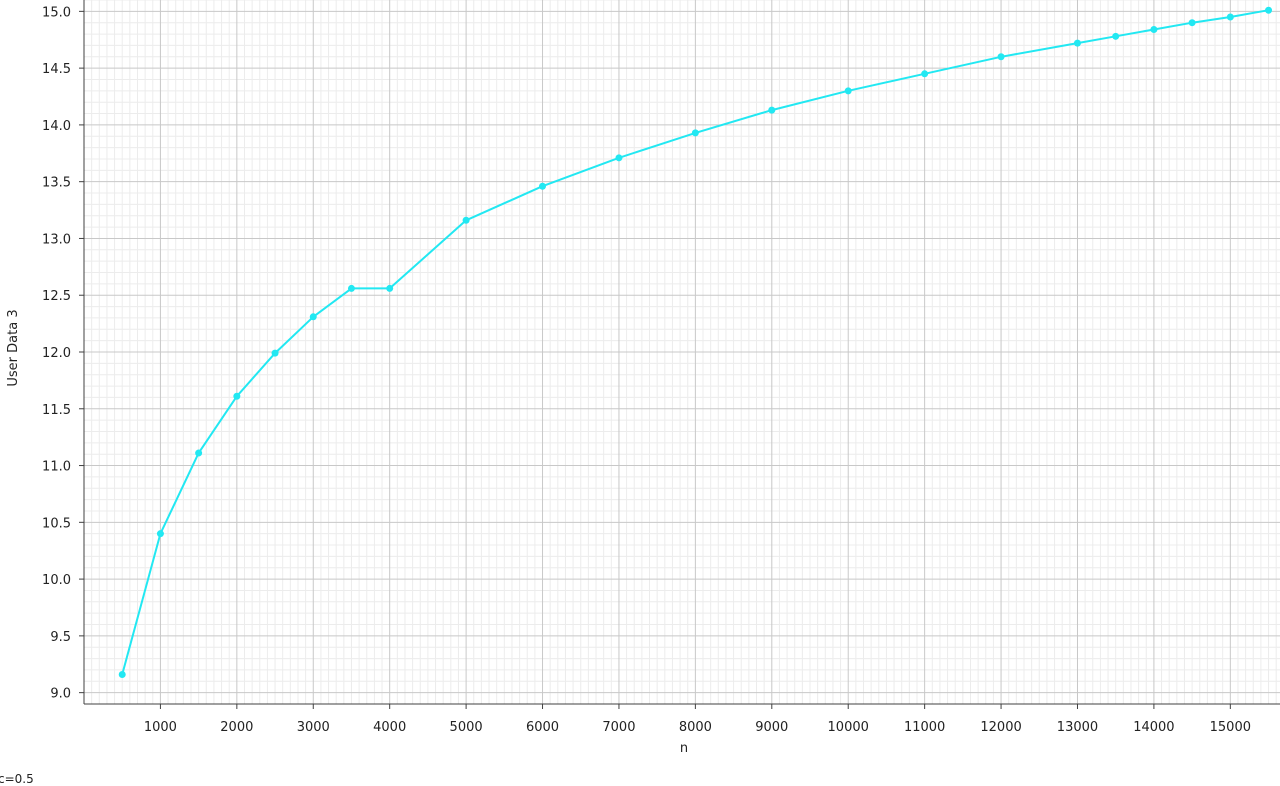 This screenshot has height=786, width=1280. What do you see at coordinates (389, 727) in the screenshot?
I see `x-tick-label: 4000` at bounding box center [389, 727].